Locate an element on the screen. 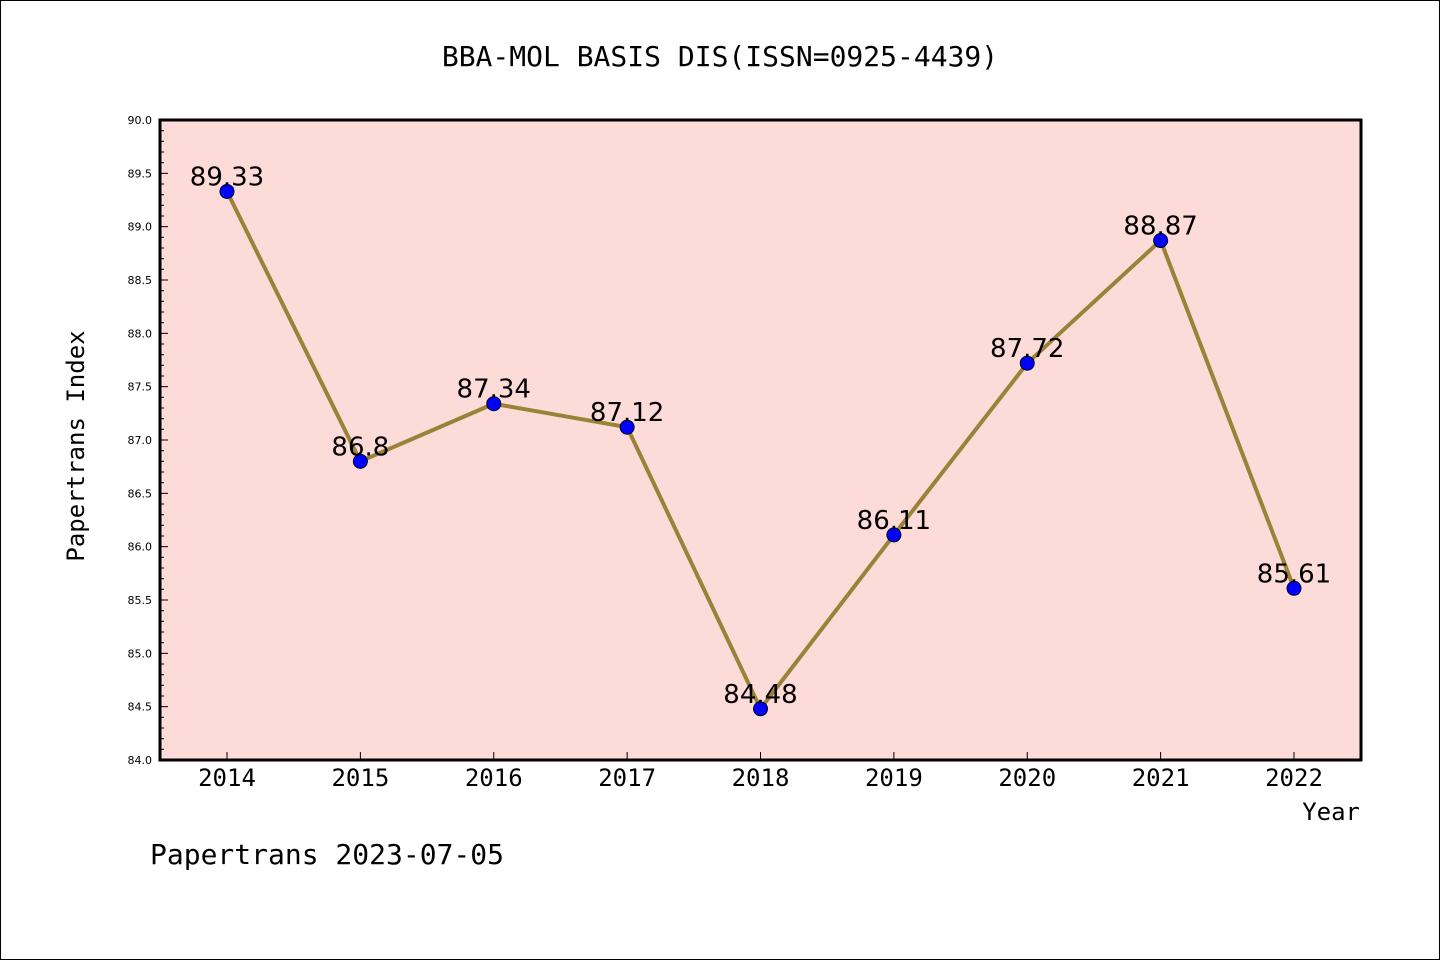  data-label: 86.8 is located at coordinates (360, 447).